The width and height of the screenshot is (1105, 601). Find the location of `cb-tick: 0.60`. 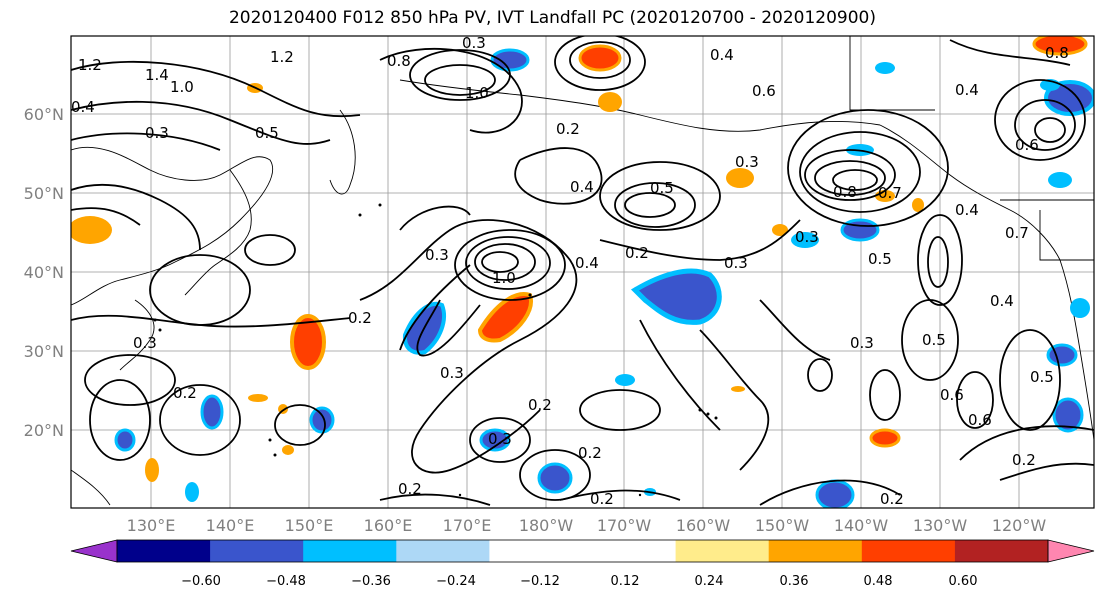

cb-tick: 0.60 is located at coordinates (963, 581).